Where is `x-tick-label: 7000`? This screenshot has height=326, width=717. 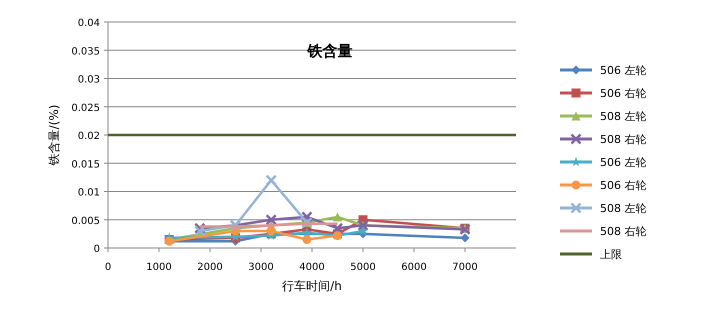
x-tick-label: 7000 is located at coordinates (465, 267).